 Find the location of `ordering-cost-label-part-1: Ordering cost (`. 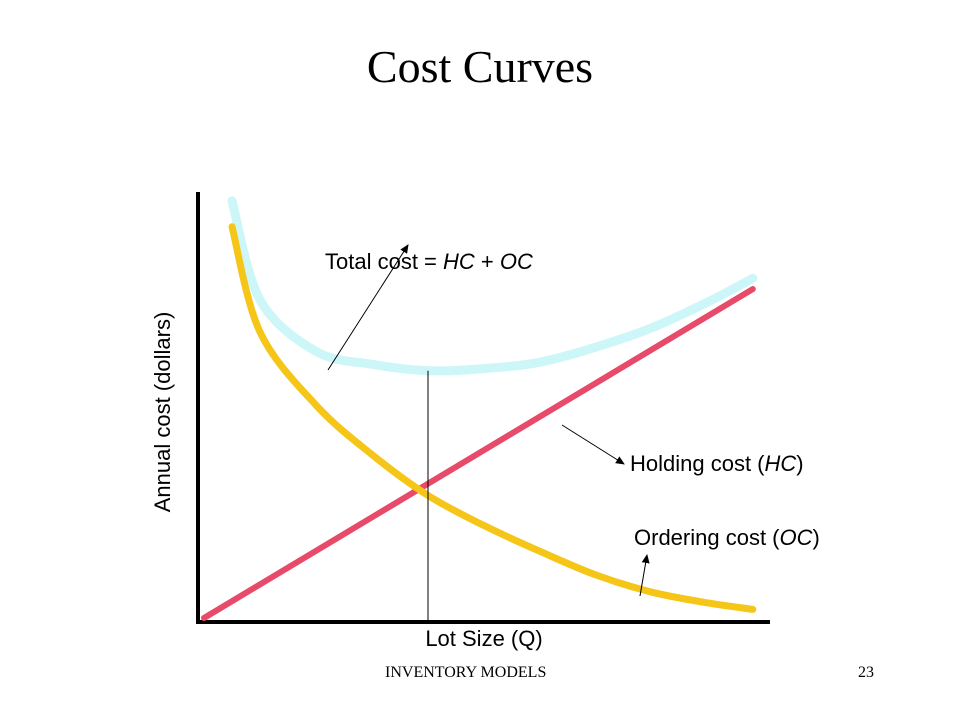

ordering-cost-label-part-1: Ordering cost ( is located at coordinates (707, 537).